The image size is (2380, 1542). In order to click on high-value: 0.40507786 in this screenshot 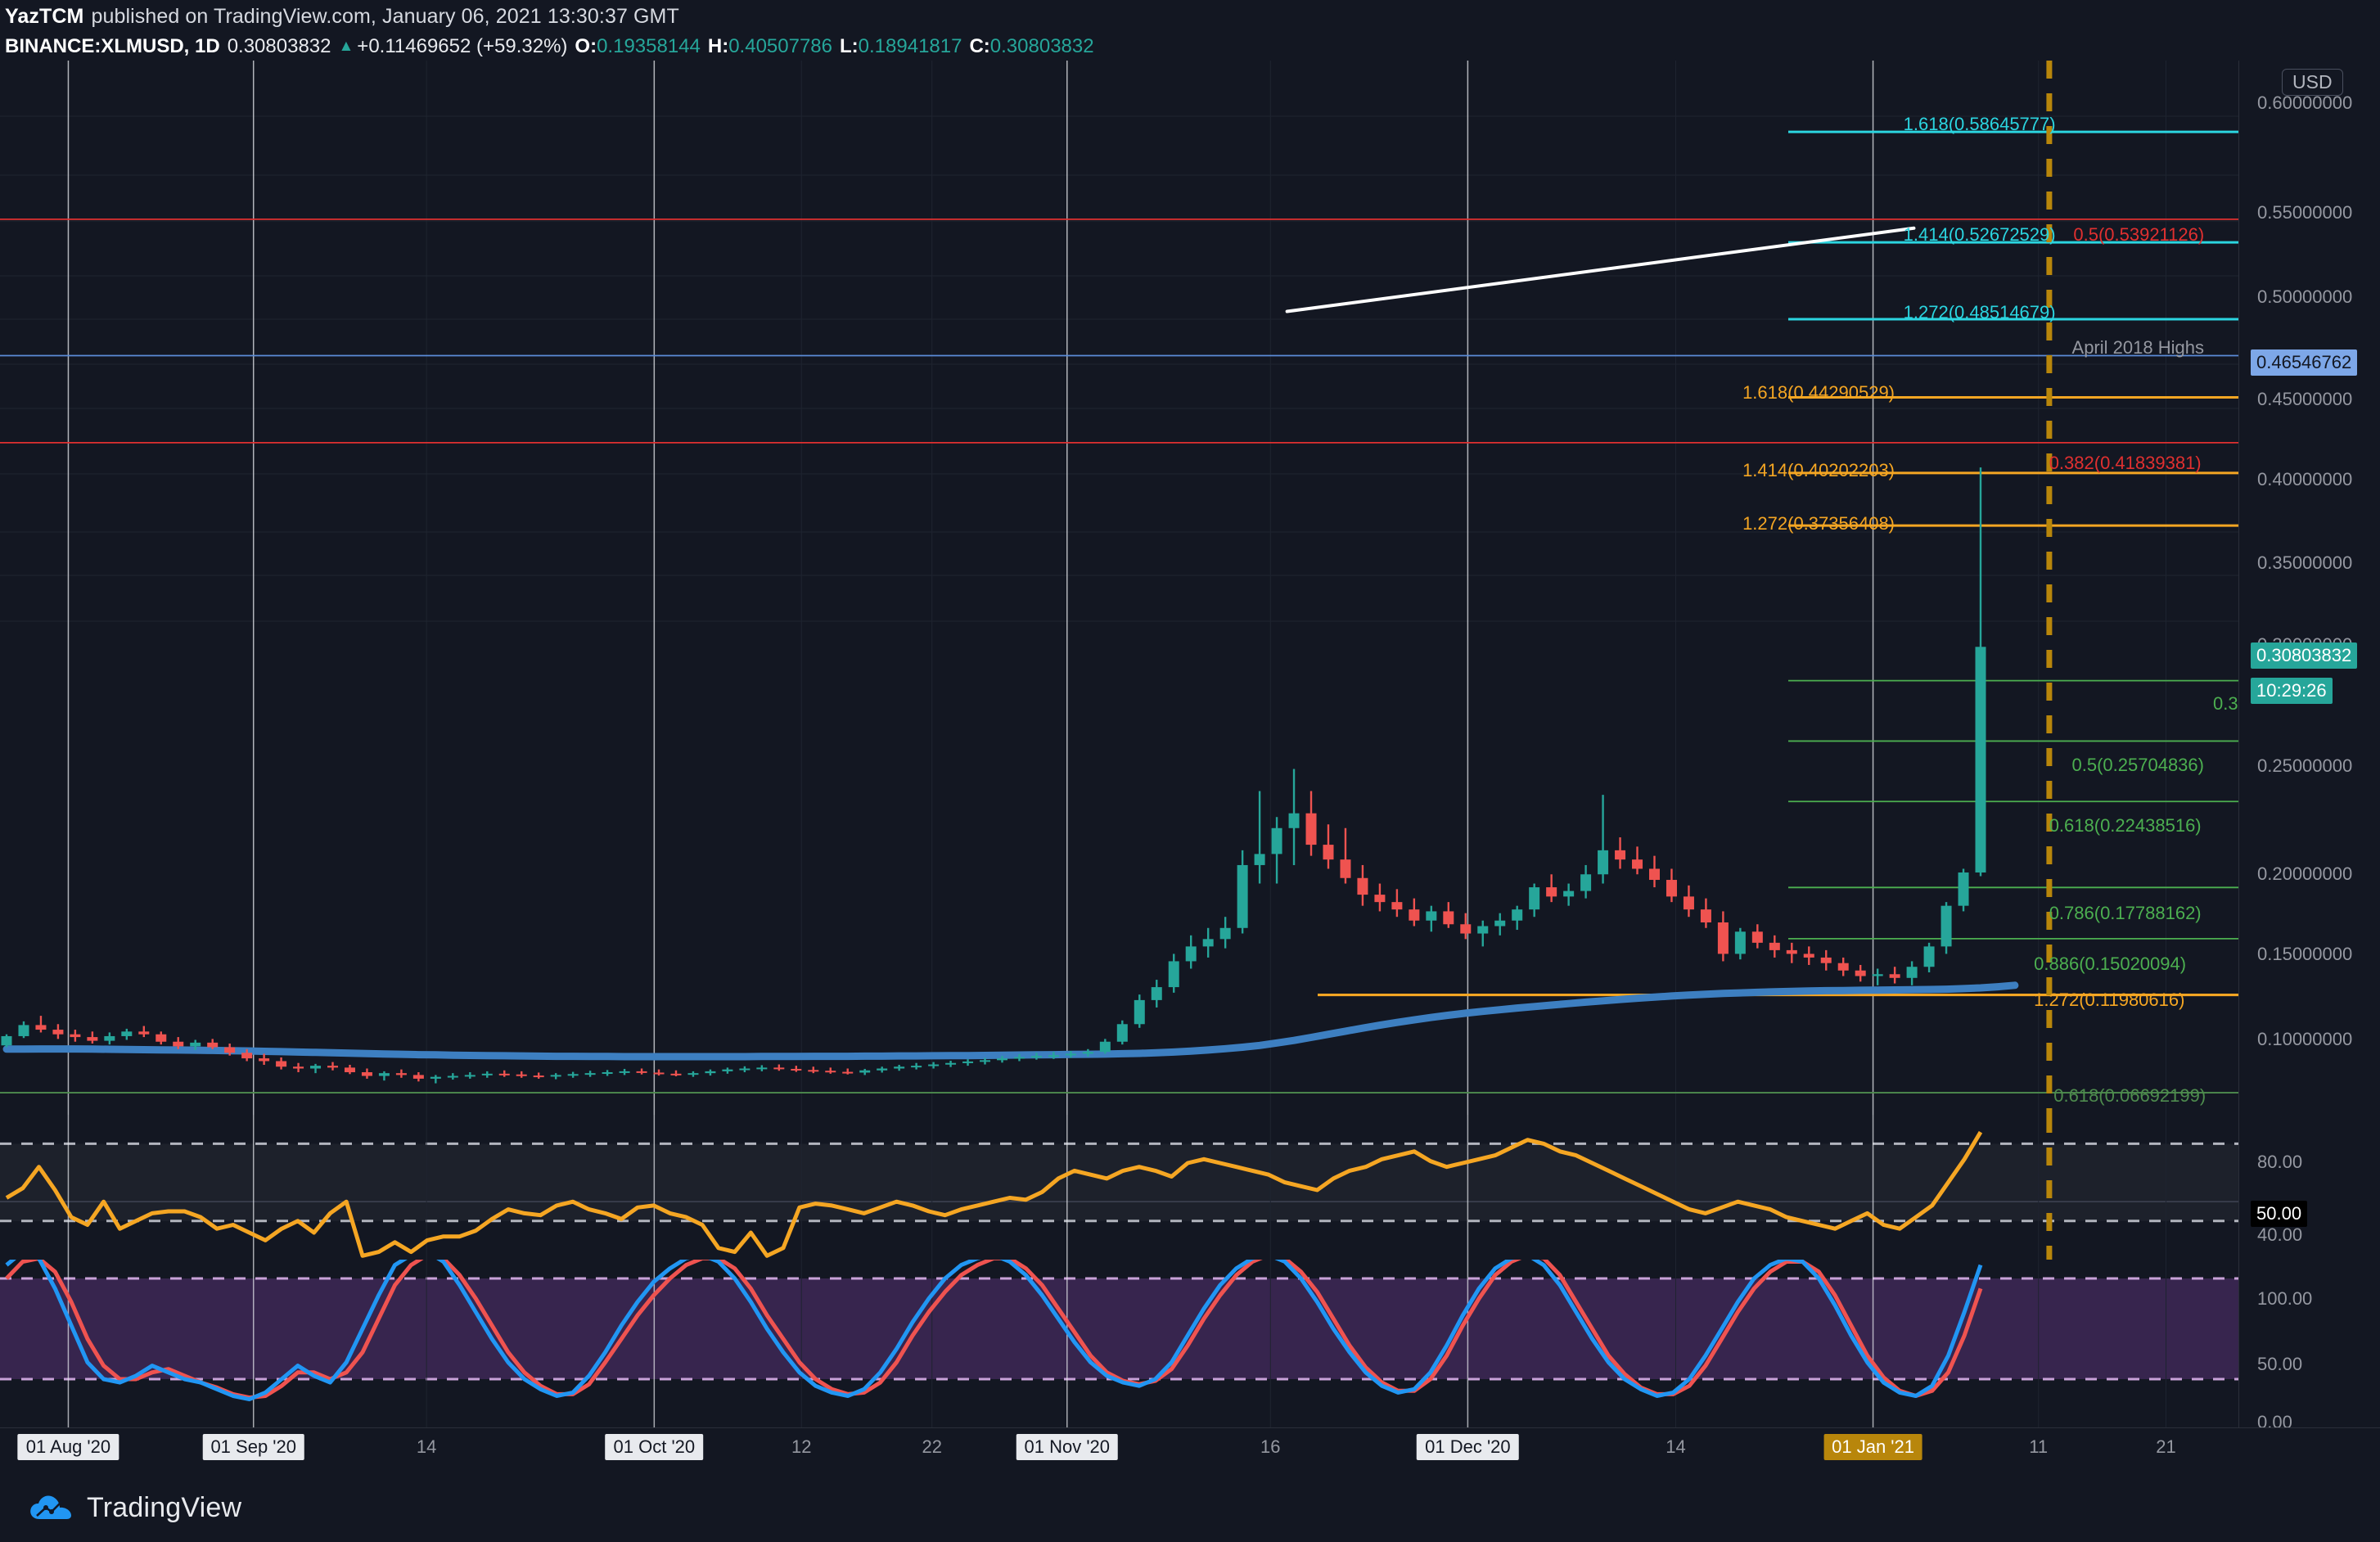, I will do `click(780, 46)`.